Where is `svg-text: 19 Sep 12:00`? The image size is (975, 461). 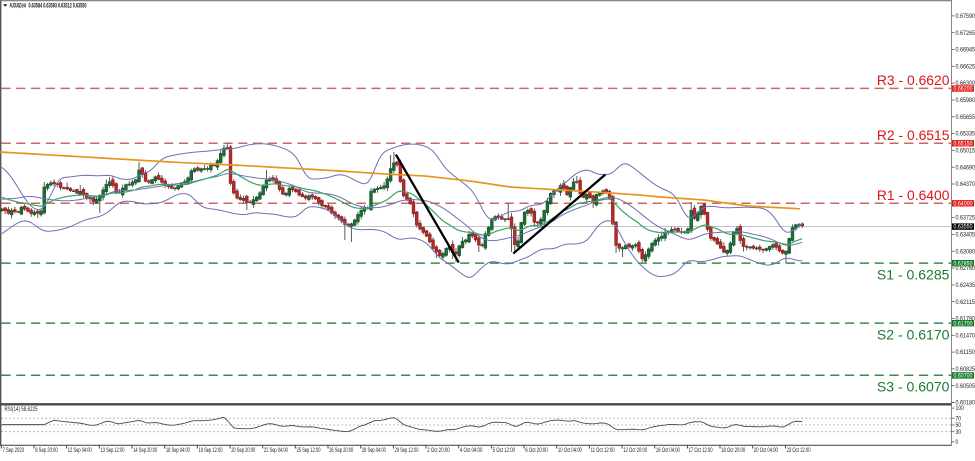
svg-text: 19 Sep 12:00 is located at coordinates (211, 451).